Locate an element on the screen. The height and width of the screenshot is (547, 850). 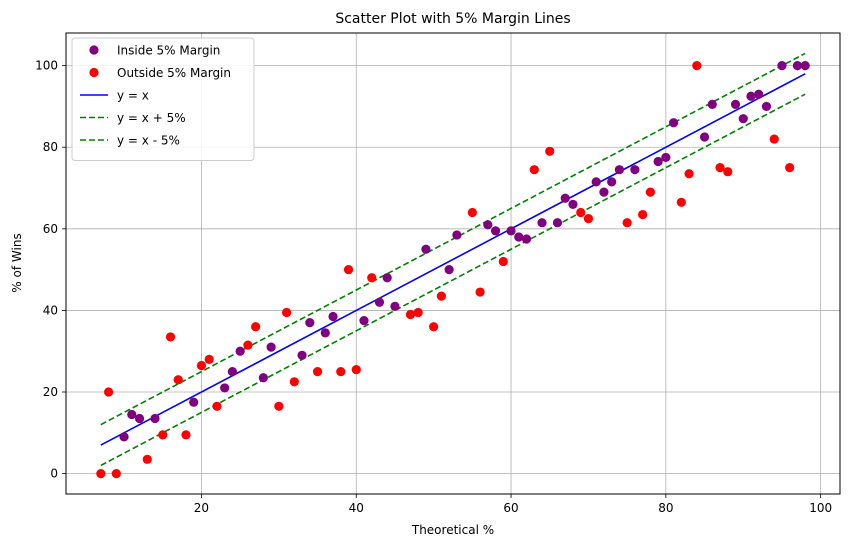
y-tick-label: 40 is located at coordinates (50, 310).